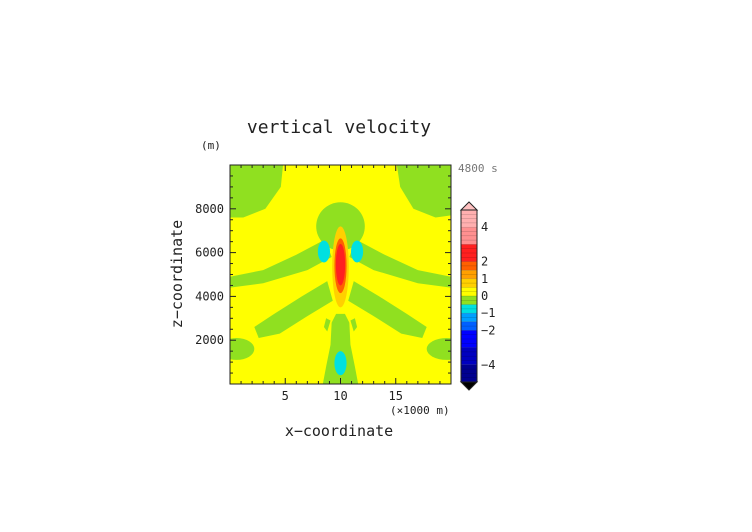  I want to click on colorbar, so click(469, 296).